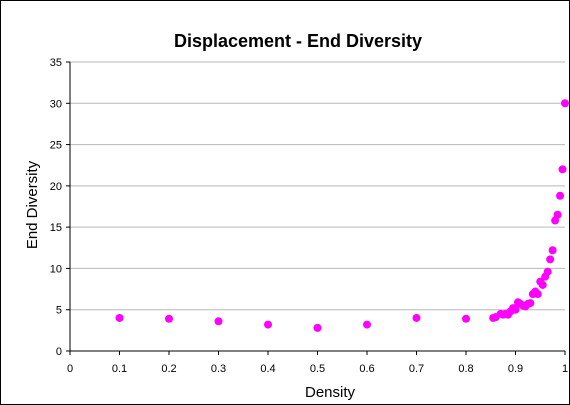 The height and width of the screenshot is (405, 570). What do you see at coordinates (416, 369) in the screenshot?
I see `x-tick-label: 0.7` at bounding box center [416, 369].